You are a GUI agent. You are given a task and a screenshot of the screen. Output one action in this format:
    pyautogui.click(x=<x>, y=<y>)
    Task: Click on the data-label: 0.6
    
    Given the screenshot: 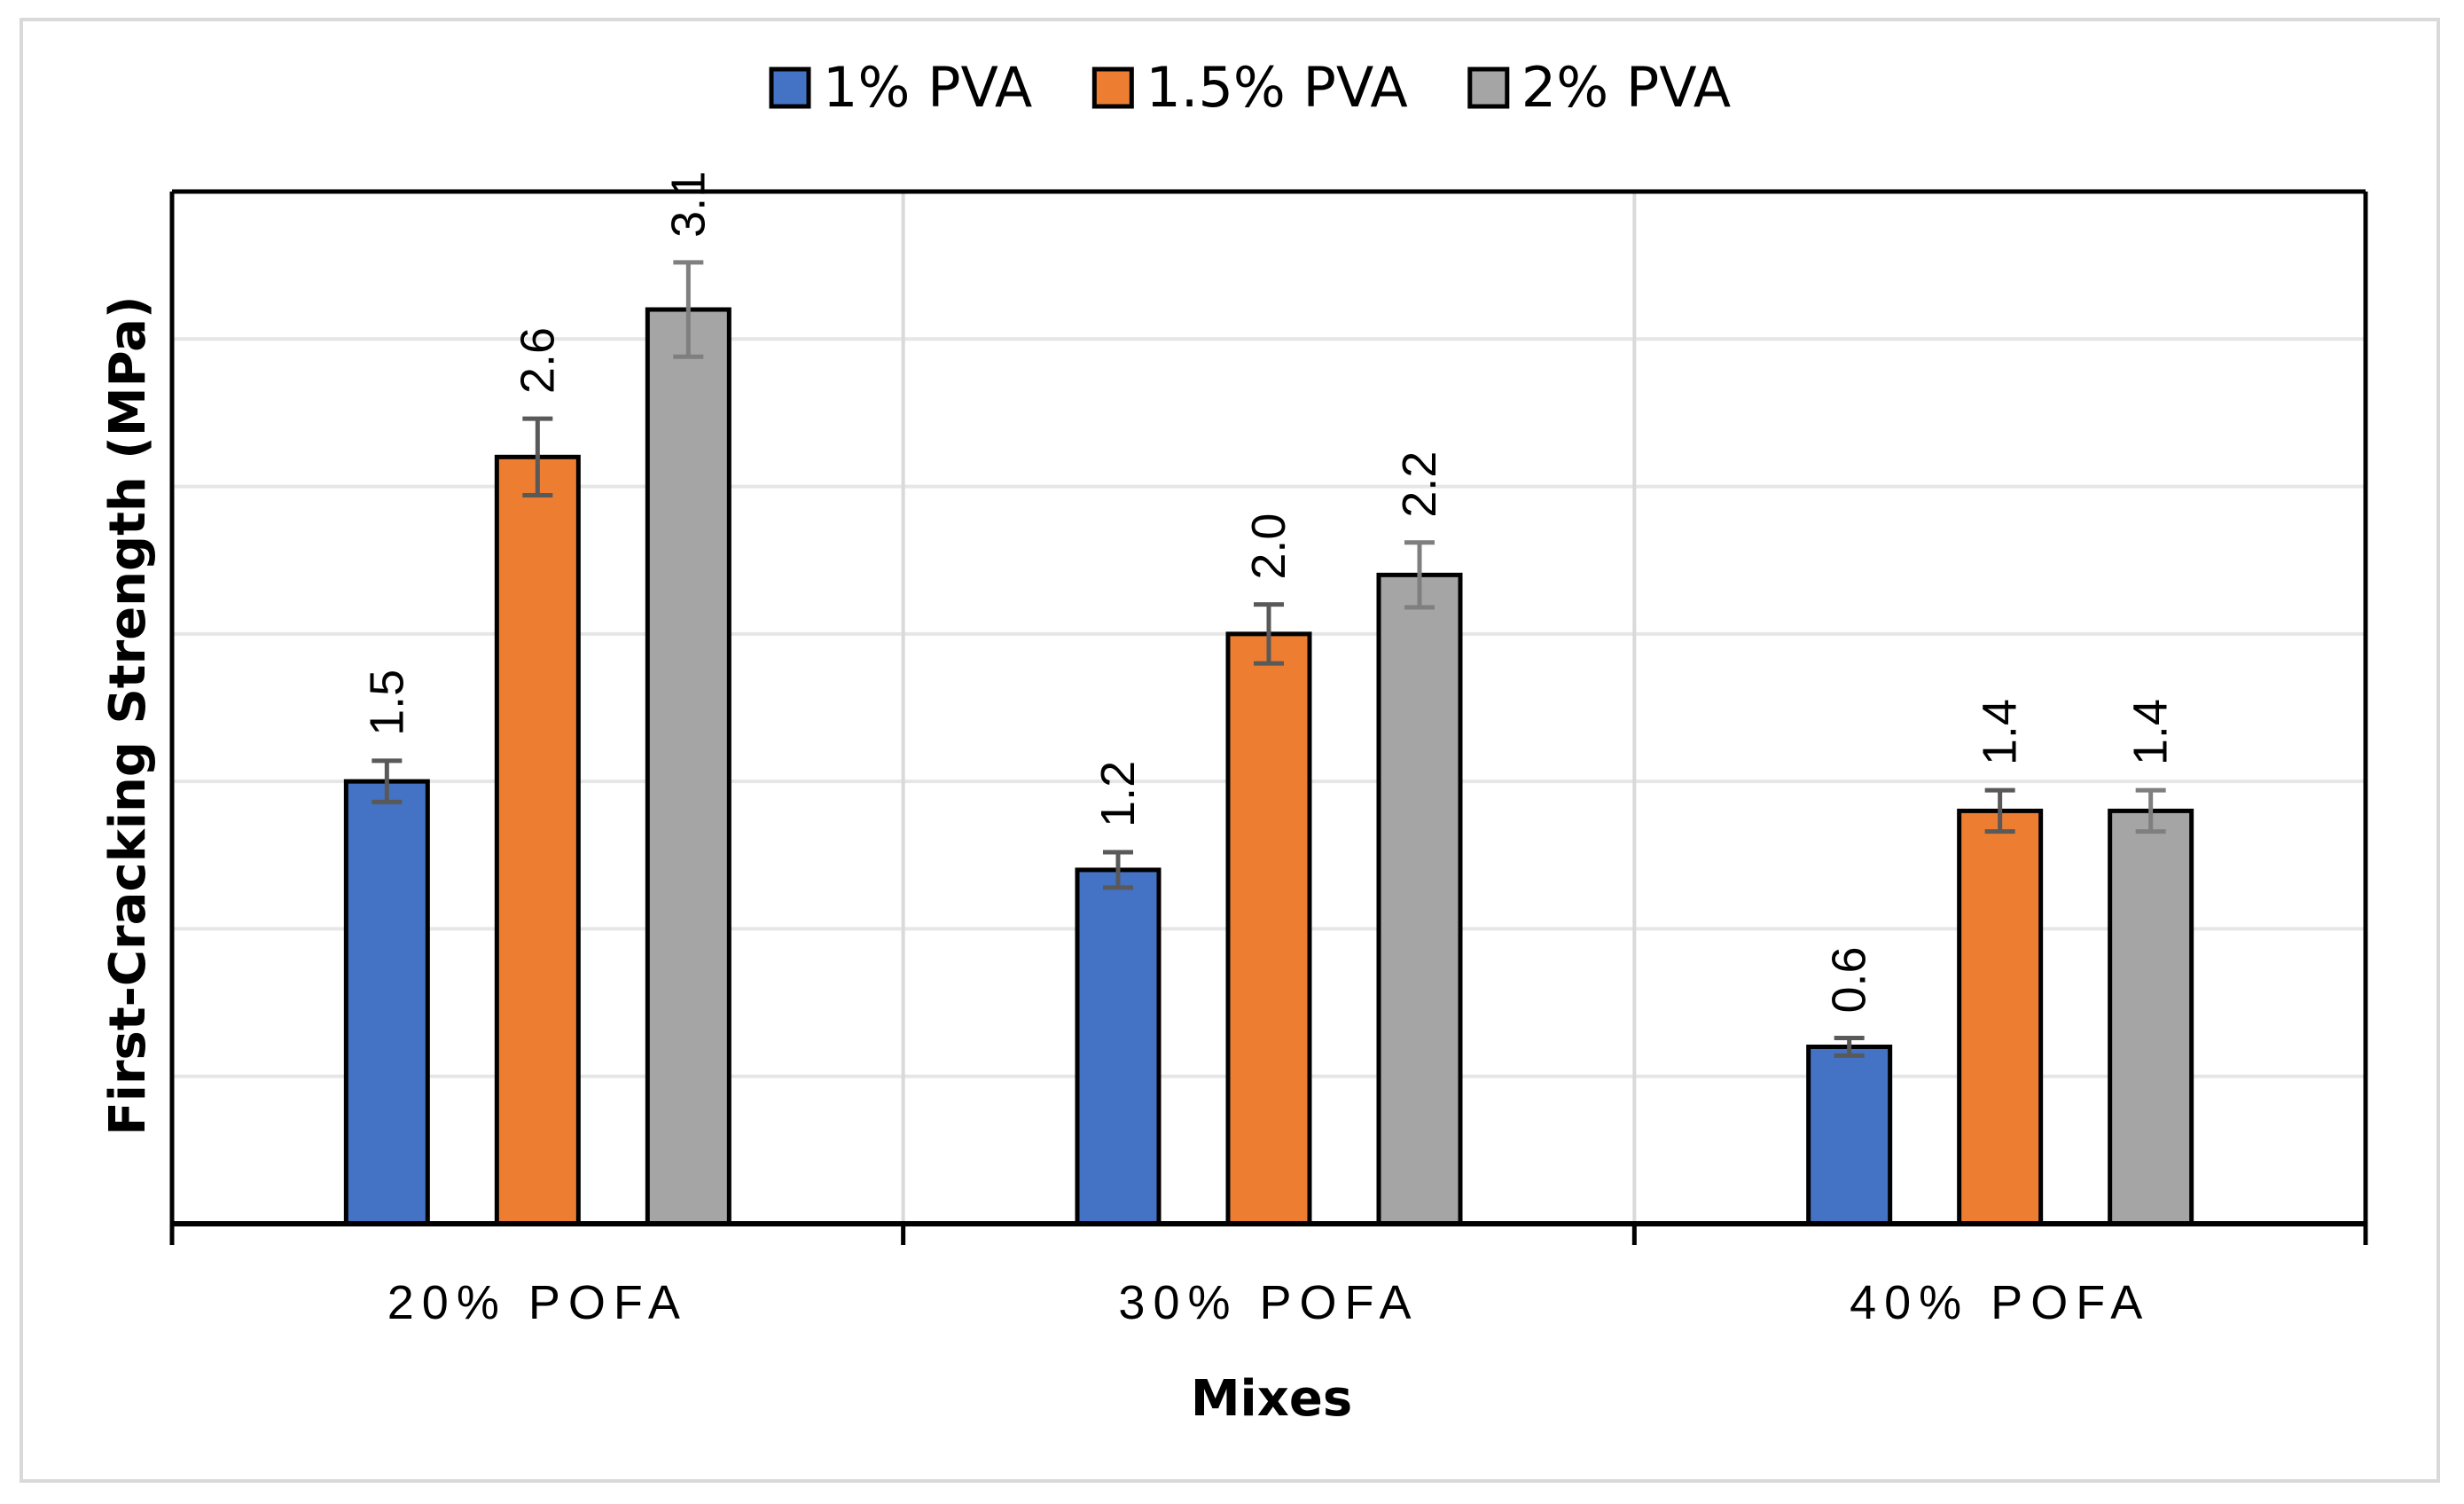 What is the action you would take?
    pyautogui.click(x=1850, y=979)
    